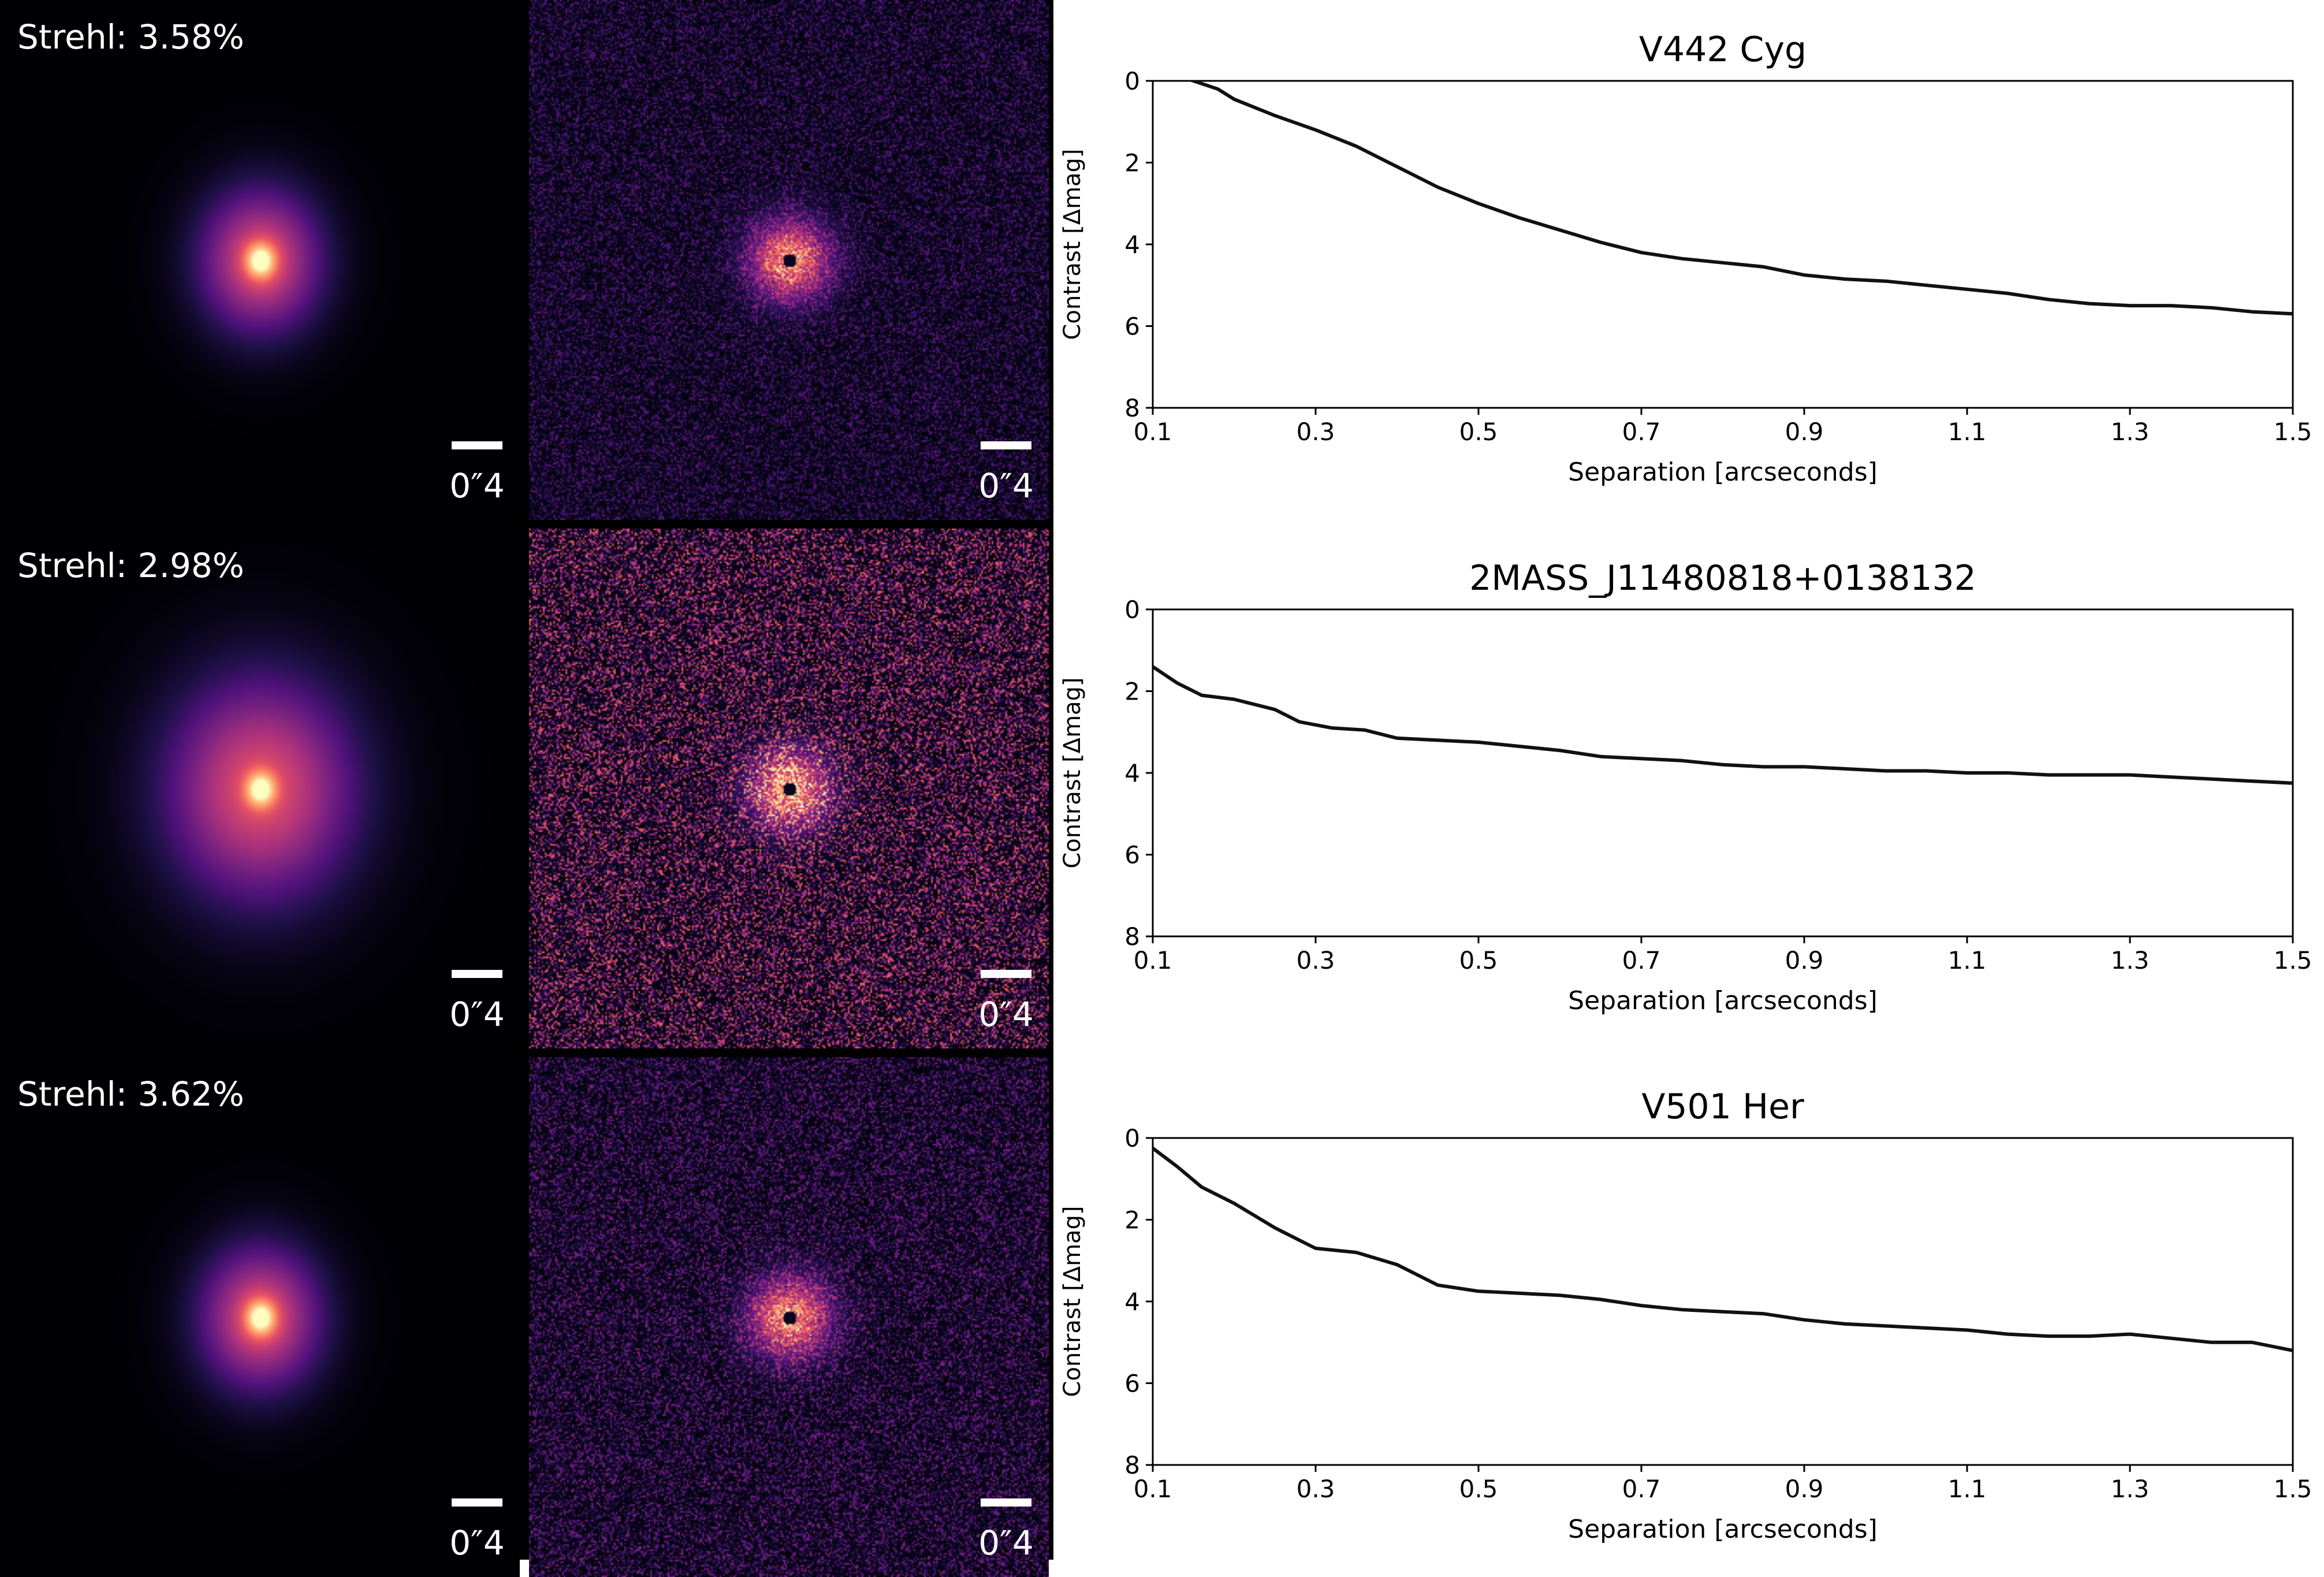 This screenshot has height=1577, width=2324. I want to click on chart-title: 2MASS_J11480818+0138132, so click(1723, 578).